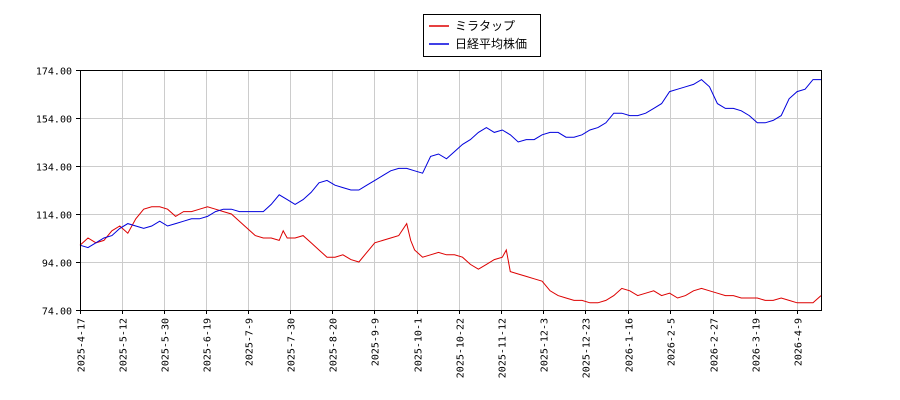  Describe the element at coordinates (58, 192) in the screenshot. I see `y-axis-ticks: 74.00 94.00 114.00 134.00 154.00 174.00` at that location.